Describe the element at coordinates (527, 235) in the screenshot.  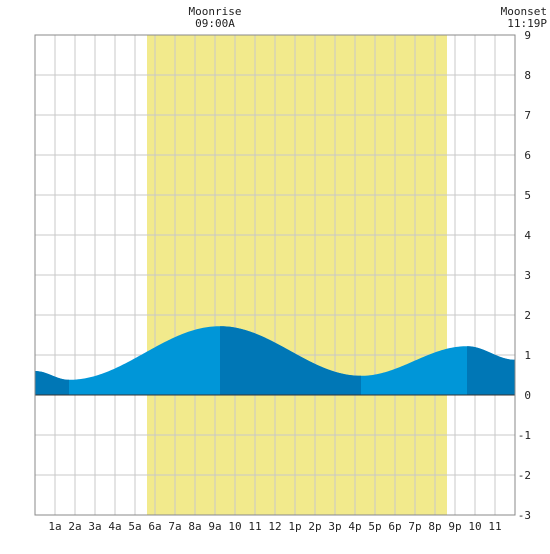
I see `y-tick-label: 4` at that location.